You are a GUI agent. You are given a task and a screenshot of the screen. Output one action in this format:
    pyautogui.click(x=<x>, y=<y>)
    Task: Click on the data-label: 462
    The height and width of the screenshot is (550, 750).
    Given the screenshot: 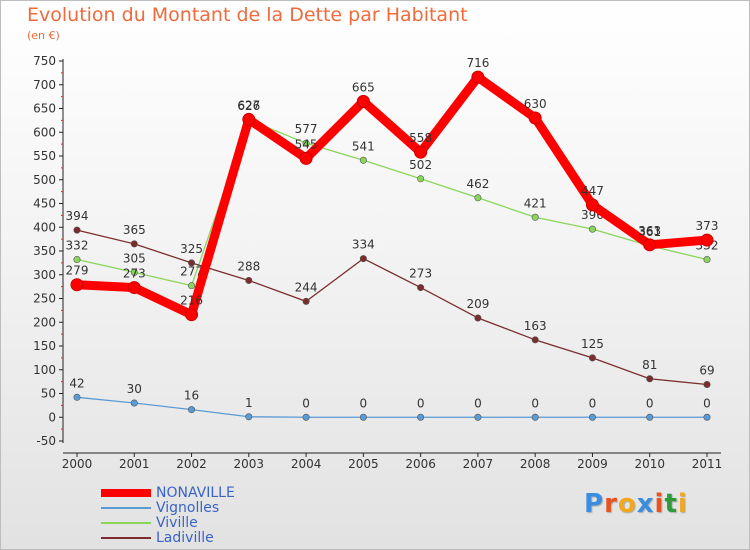 What is the action you would take?
    pyautogui.click(x=477, y=184)
    